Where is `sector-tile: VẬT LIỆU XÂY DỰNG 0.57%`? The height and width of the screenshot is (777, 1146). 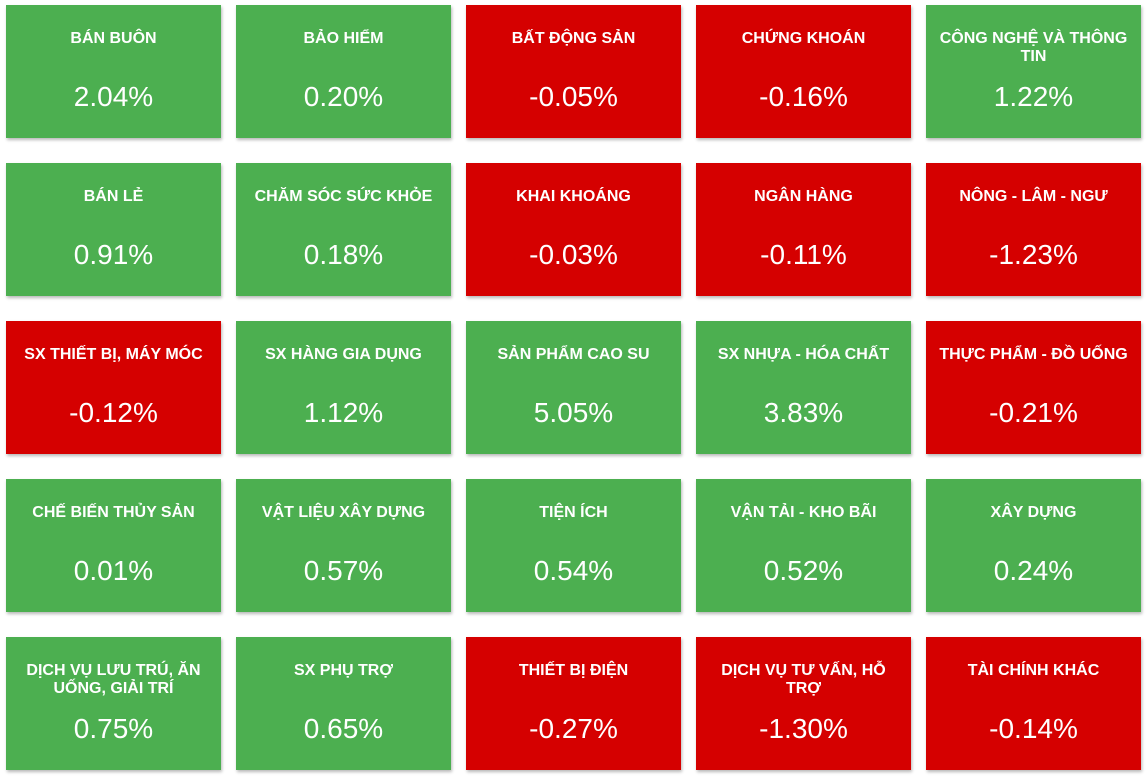 sector-tile: VẬT LIỆU XÂY DỰNG 0.57% is located at coordinates (343, 545).